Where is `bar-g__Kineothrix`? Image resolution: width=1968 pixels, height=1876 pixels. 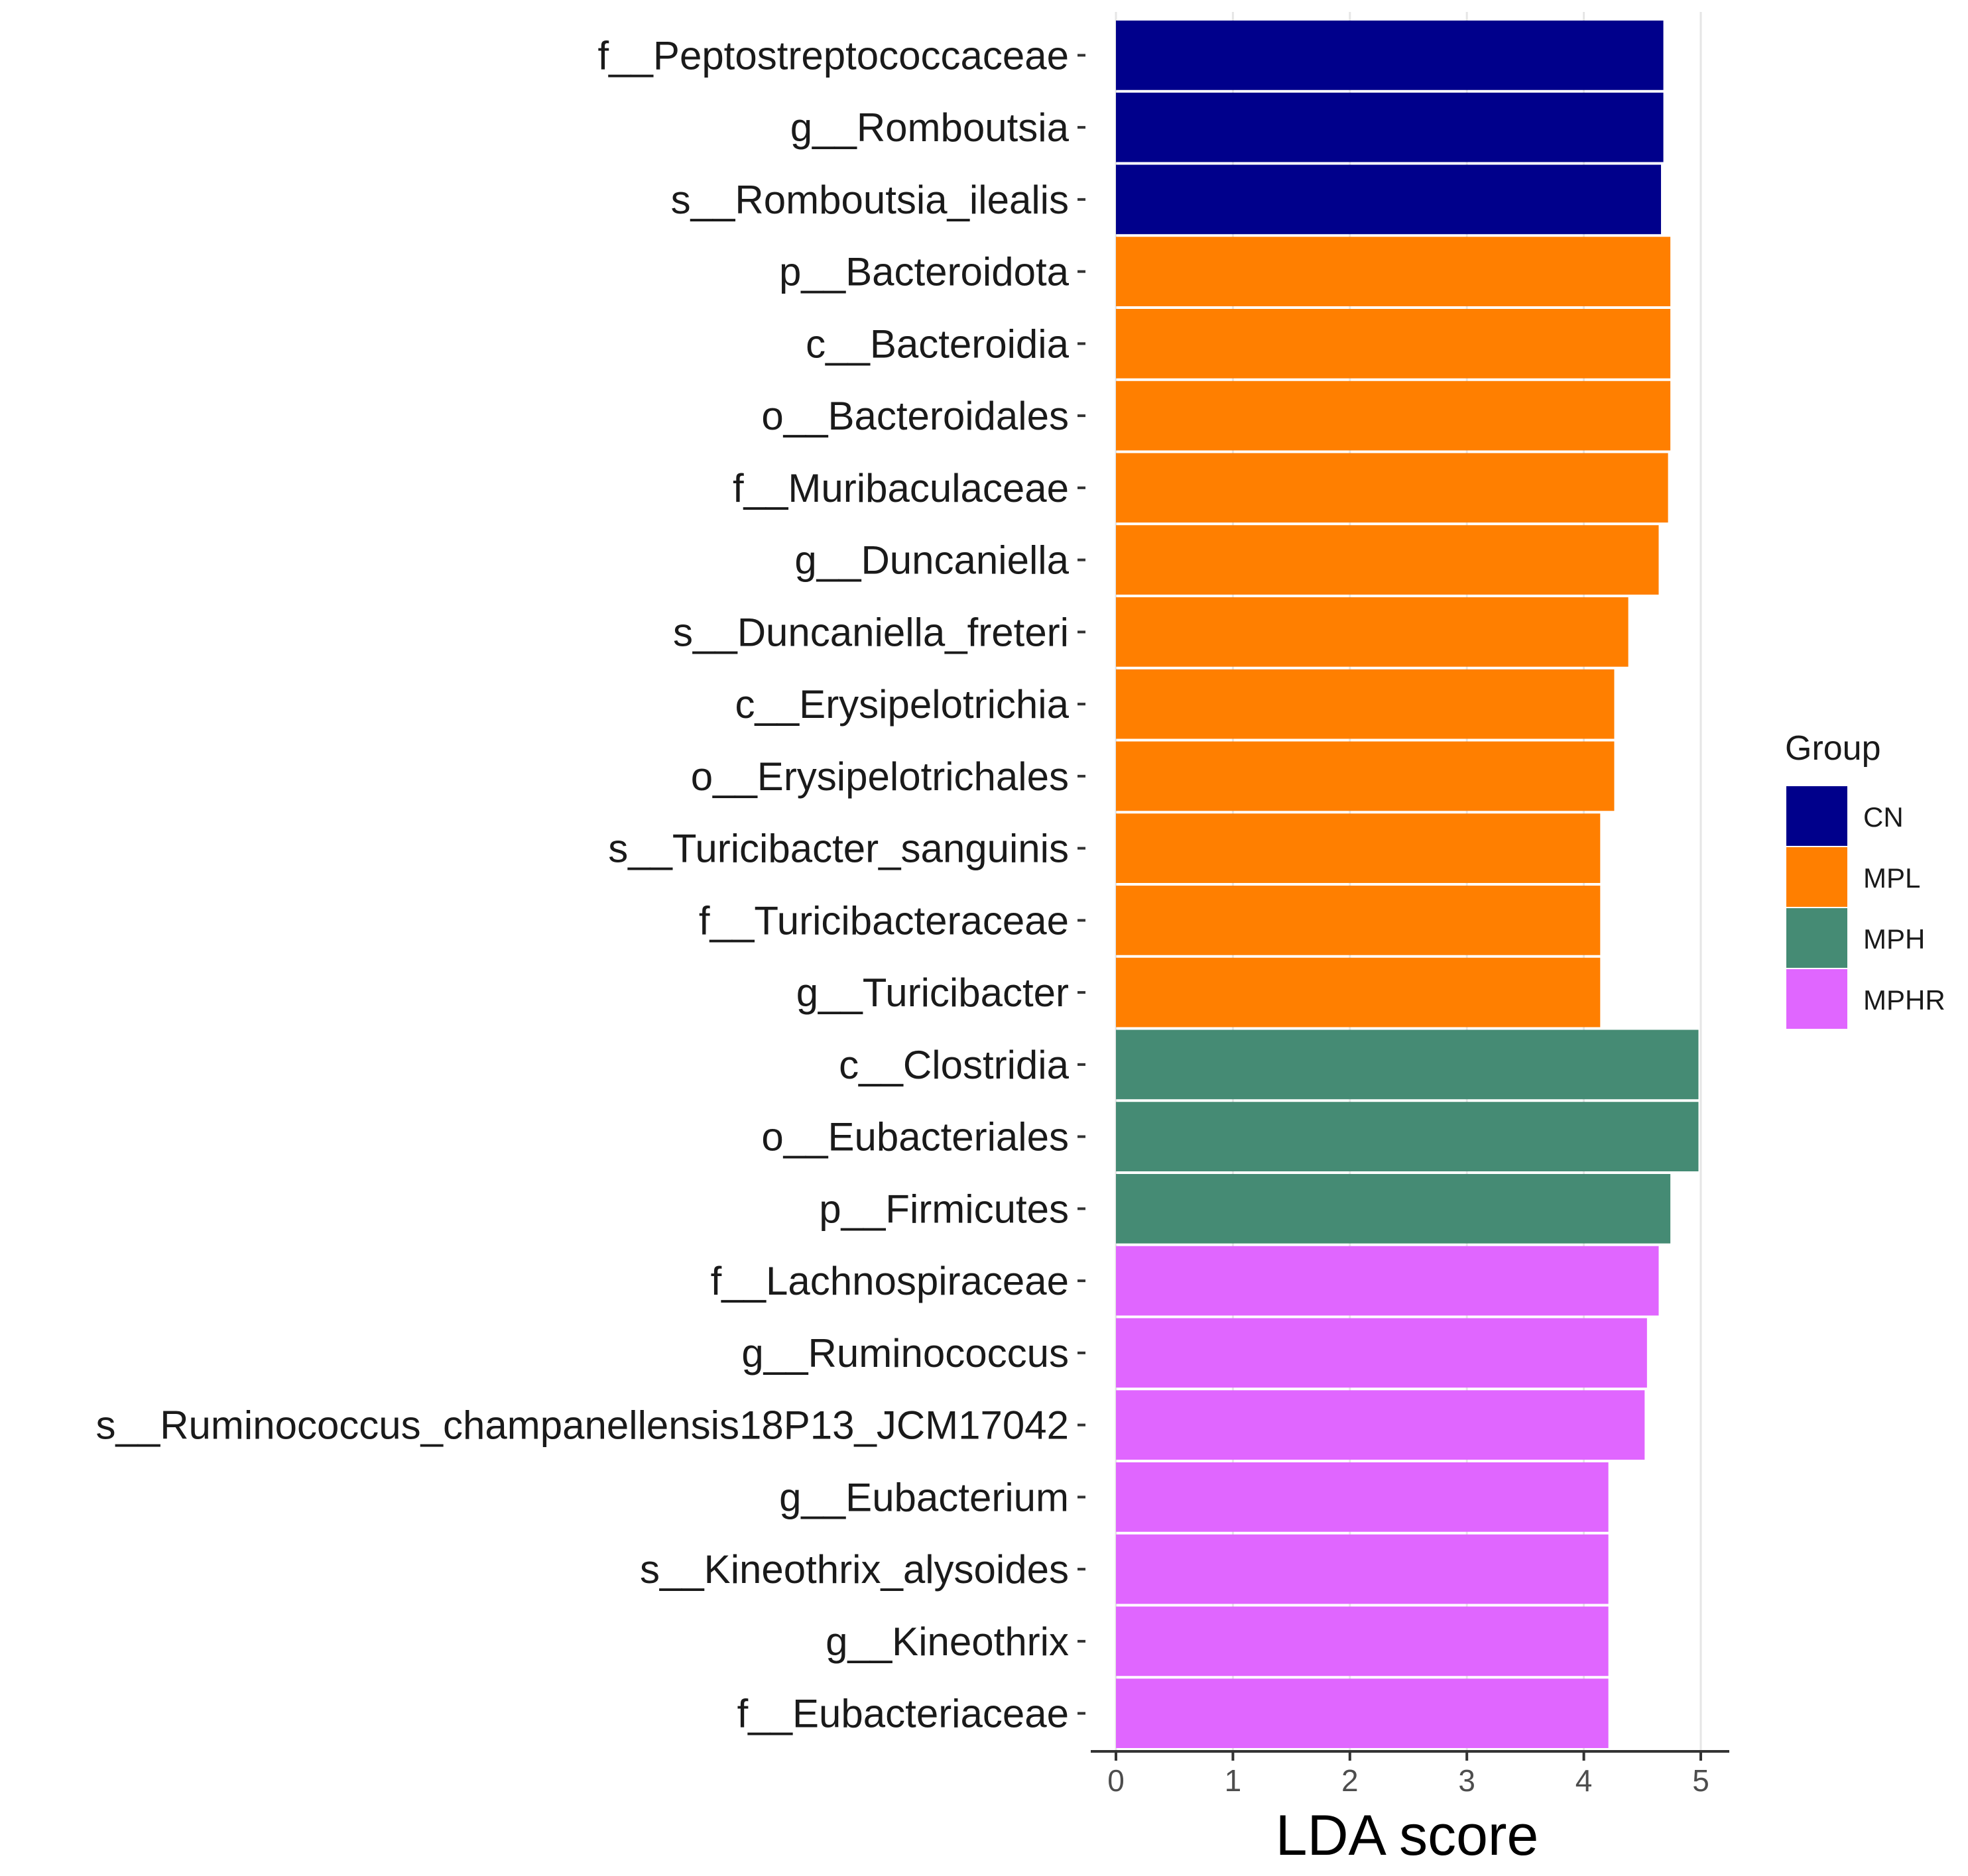
bar-g__Kineothrix is located at coordinates (1362, 1641).